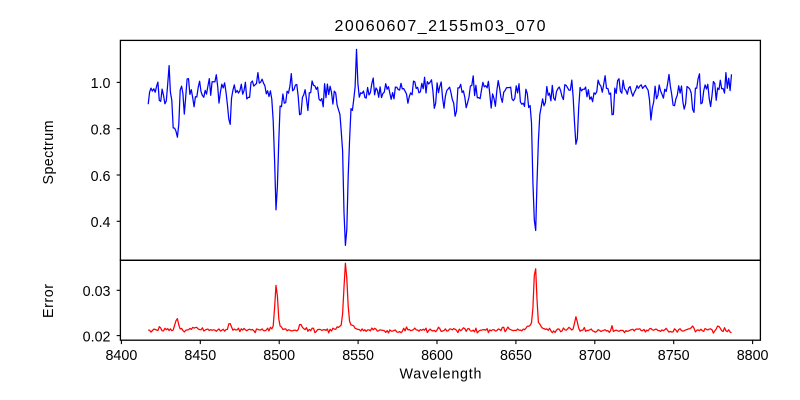 This screenshot has width=800, height=400. Describe the element at coordinates (97, 292) in the screenshot. I see `svg-text: 0.03` at that location.